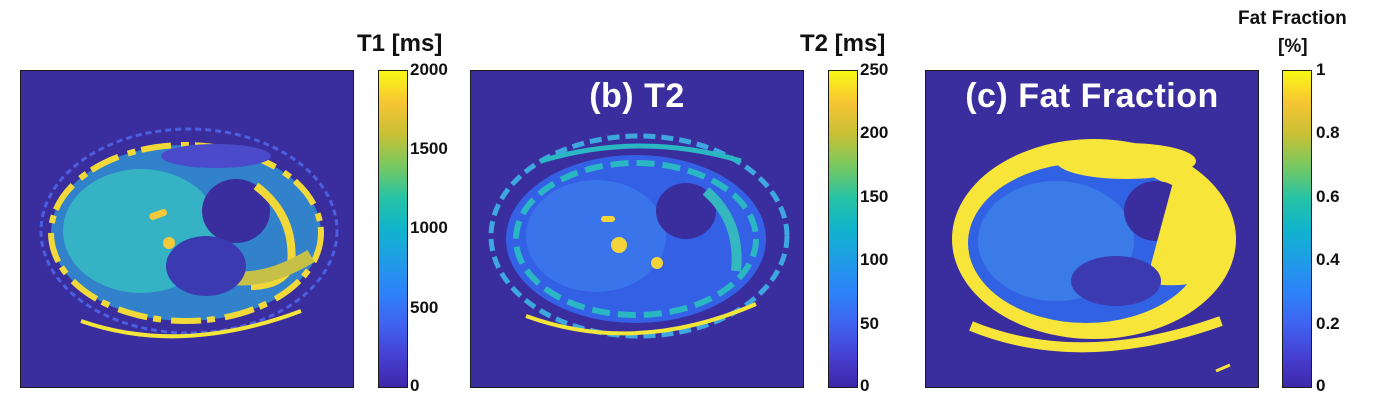  Describe the element at coordinates (874, 196) in the screenshot. I see `t2-tick: 150` at that location.